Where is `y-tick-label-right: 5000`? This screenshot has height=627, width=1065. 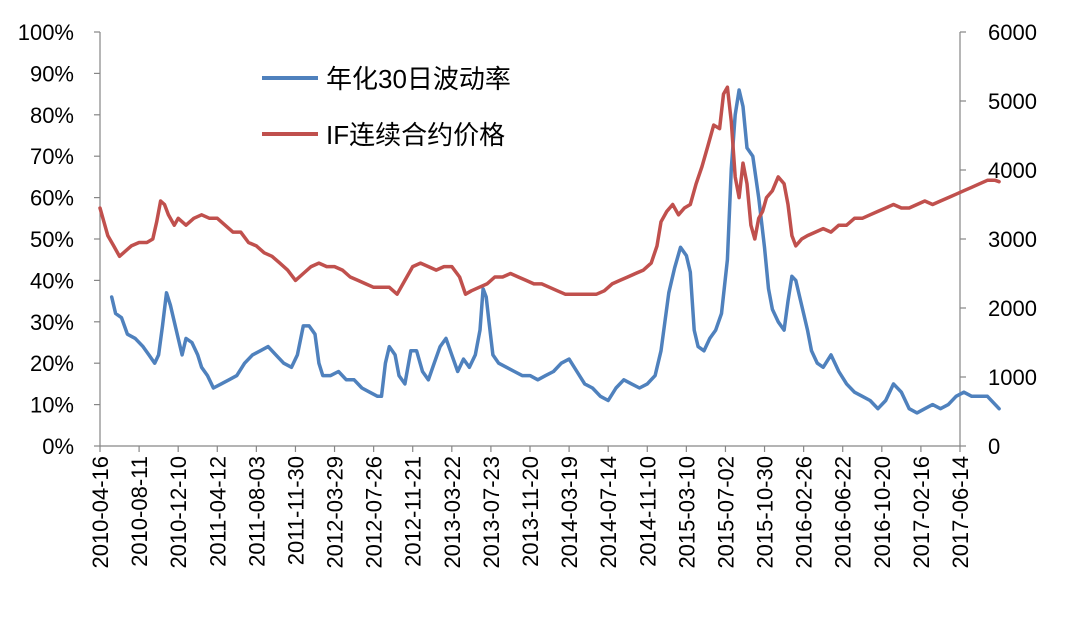 y-tick-label-right: 5000 is located at coordinates (1012, 101).